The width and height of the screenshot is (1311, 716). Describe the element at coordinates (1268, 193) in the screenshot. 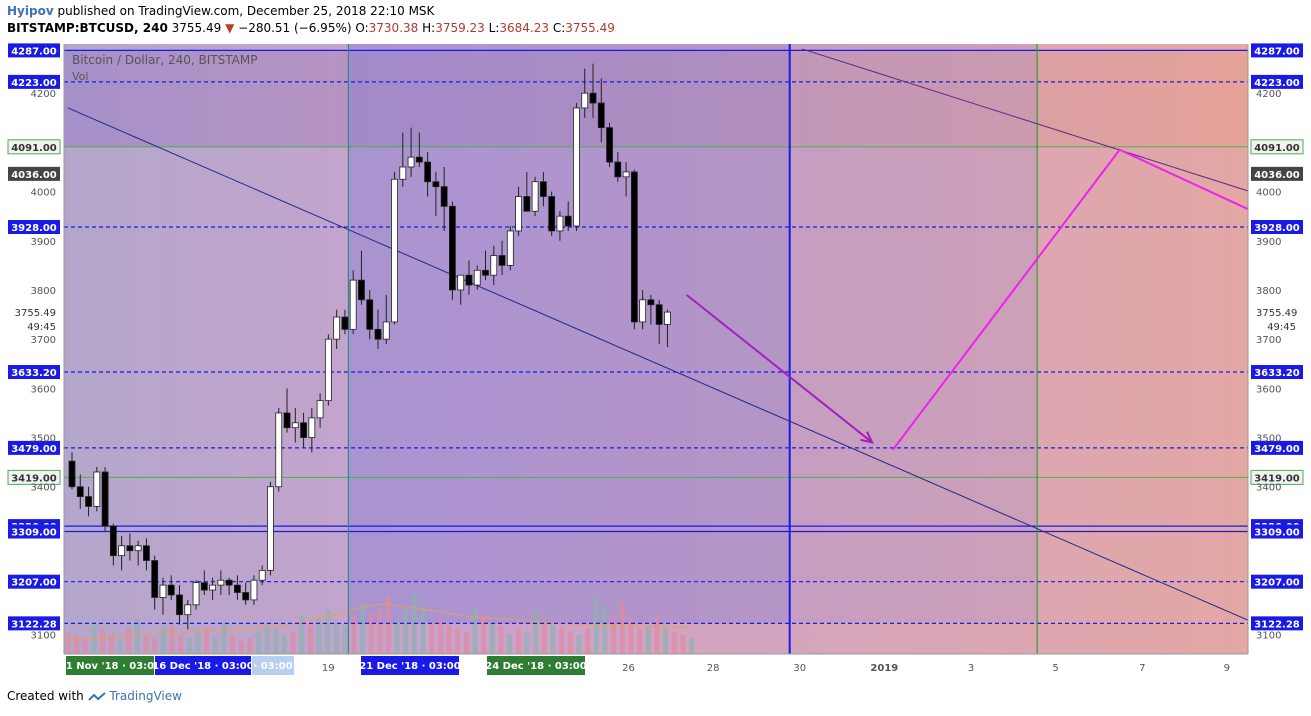

I see `y-tick-label-right: 4000` at that location.